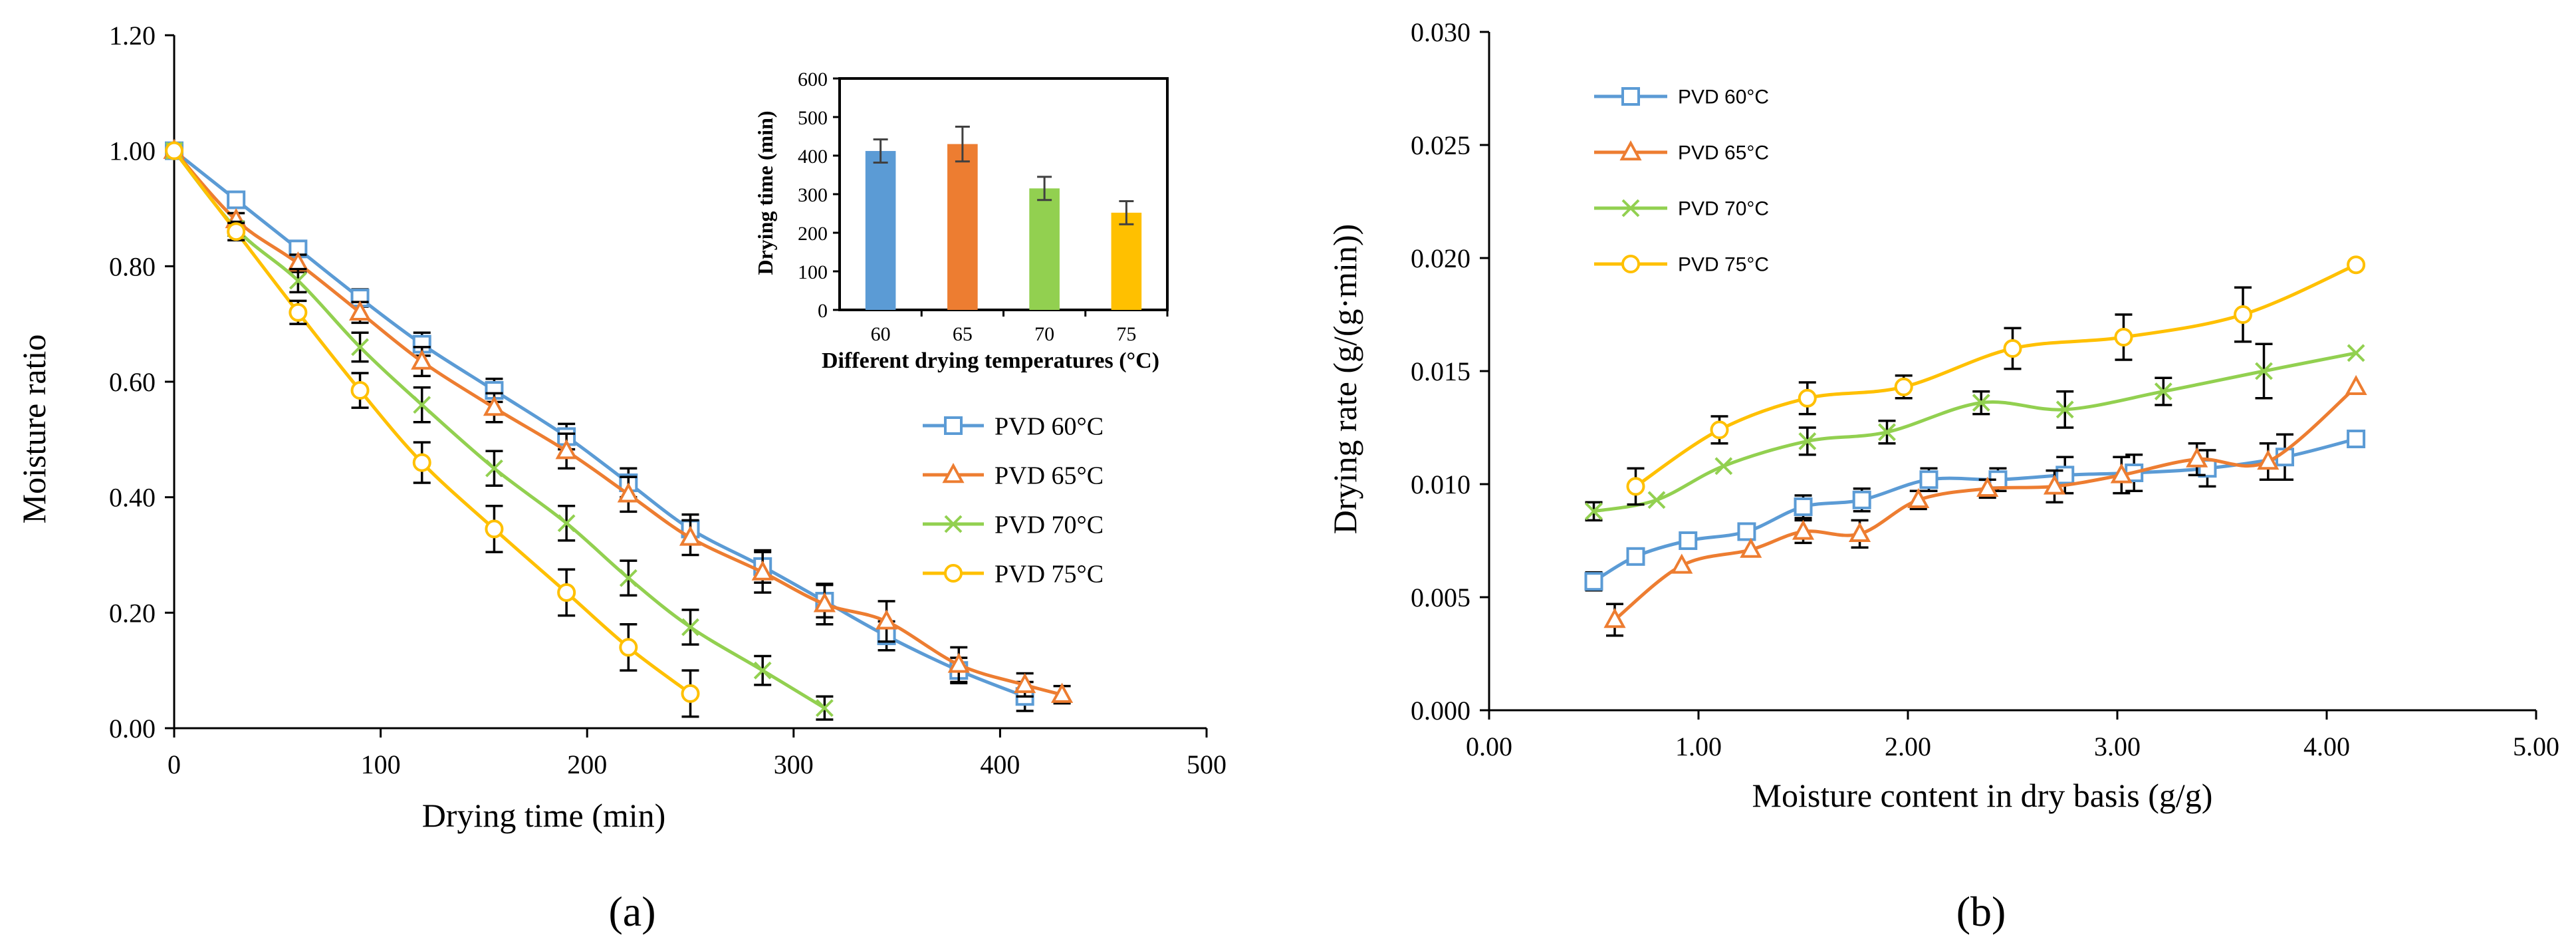 The height and width of the screenshot is (949, 2576). I want to click on x-tick-label: 200, so click(587, 764).